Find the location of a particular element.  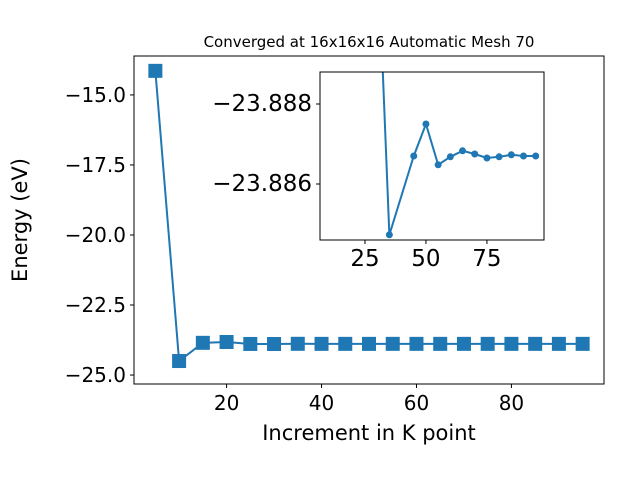

x-axis-label: Increment in K point is located at coordinates (369, 433).